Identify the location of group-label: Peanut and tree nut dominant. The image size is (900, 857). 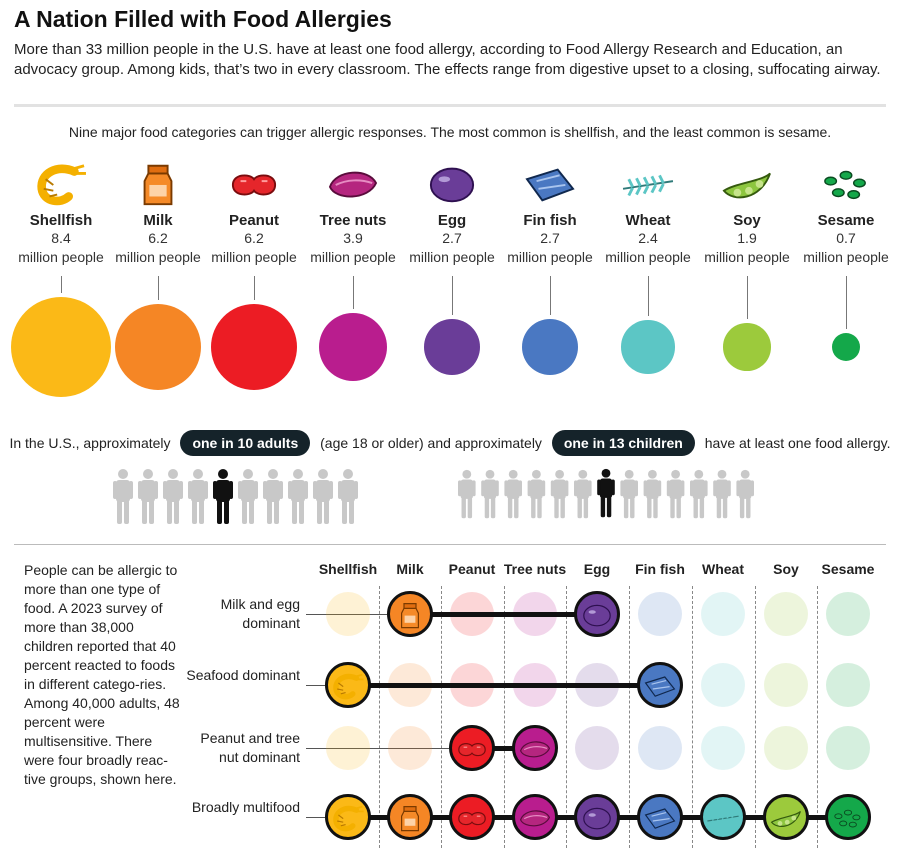
(250, 747).